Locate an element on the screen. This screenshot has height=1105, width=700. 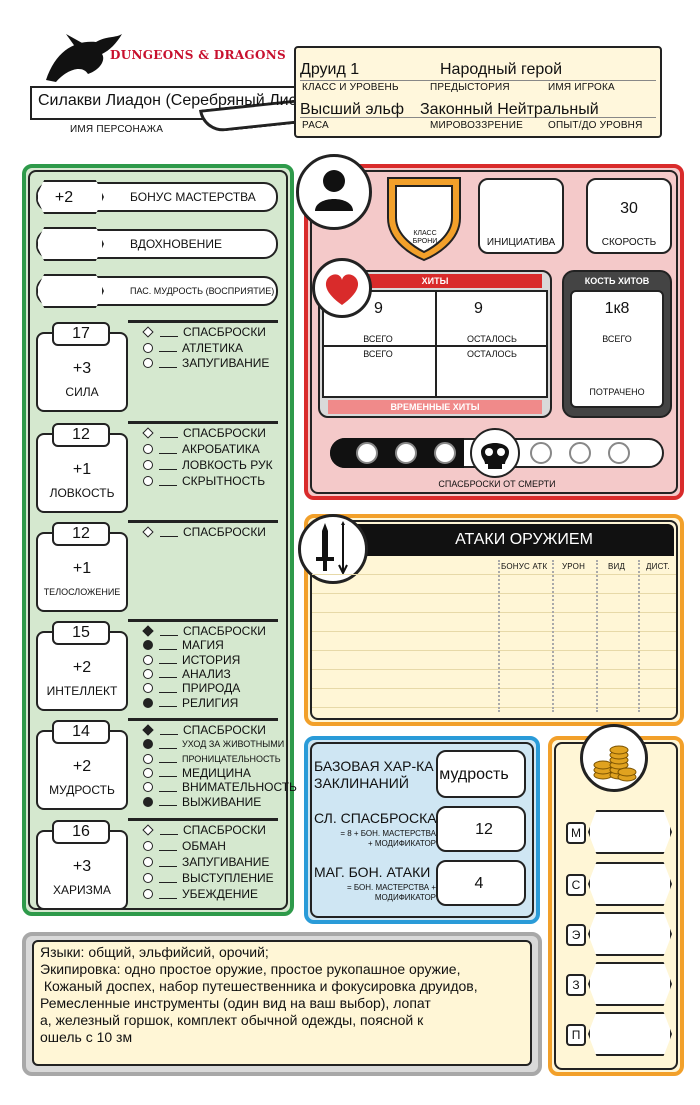
initiative-box is located at coordinates (521, 216).